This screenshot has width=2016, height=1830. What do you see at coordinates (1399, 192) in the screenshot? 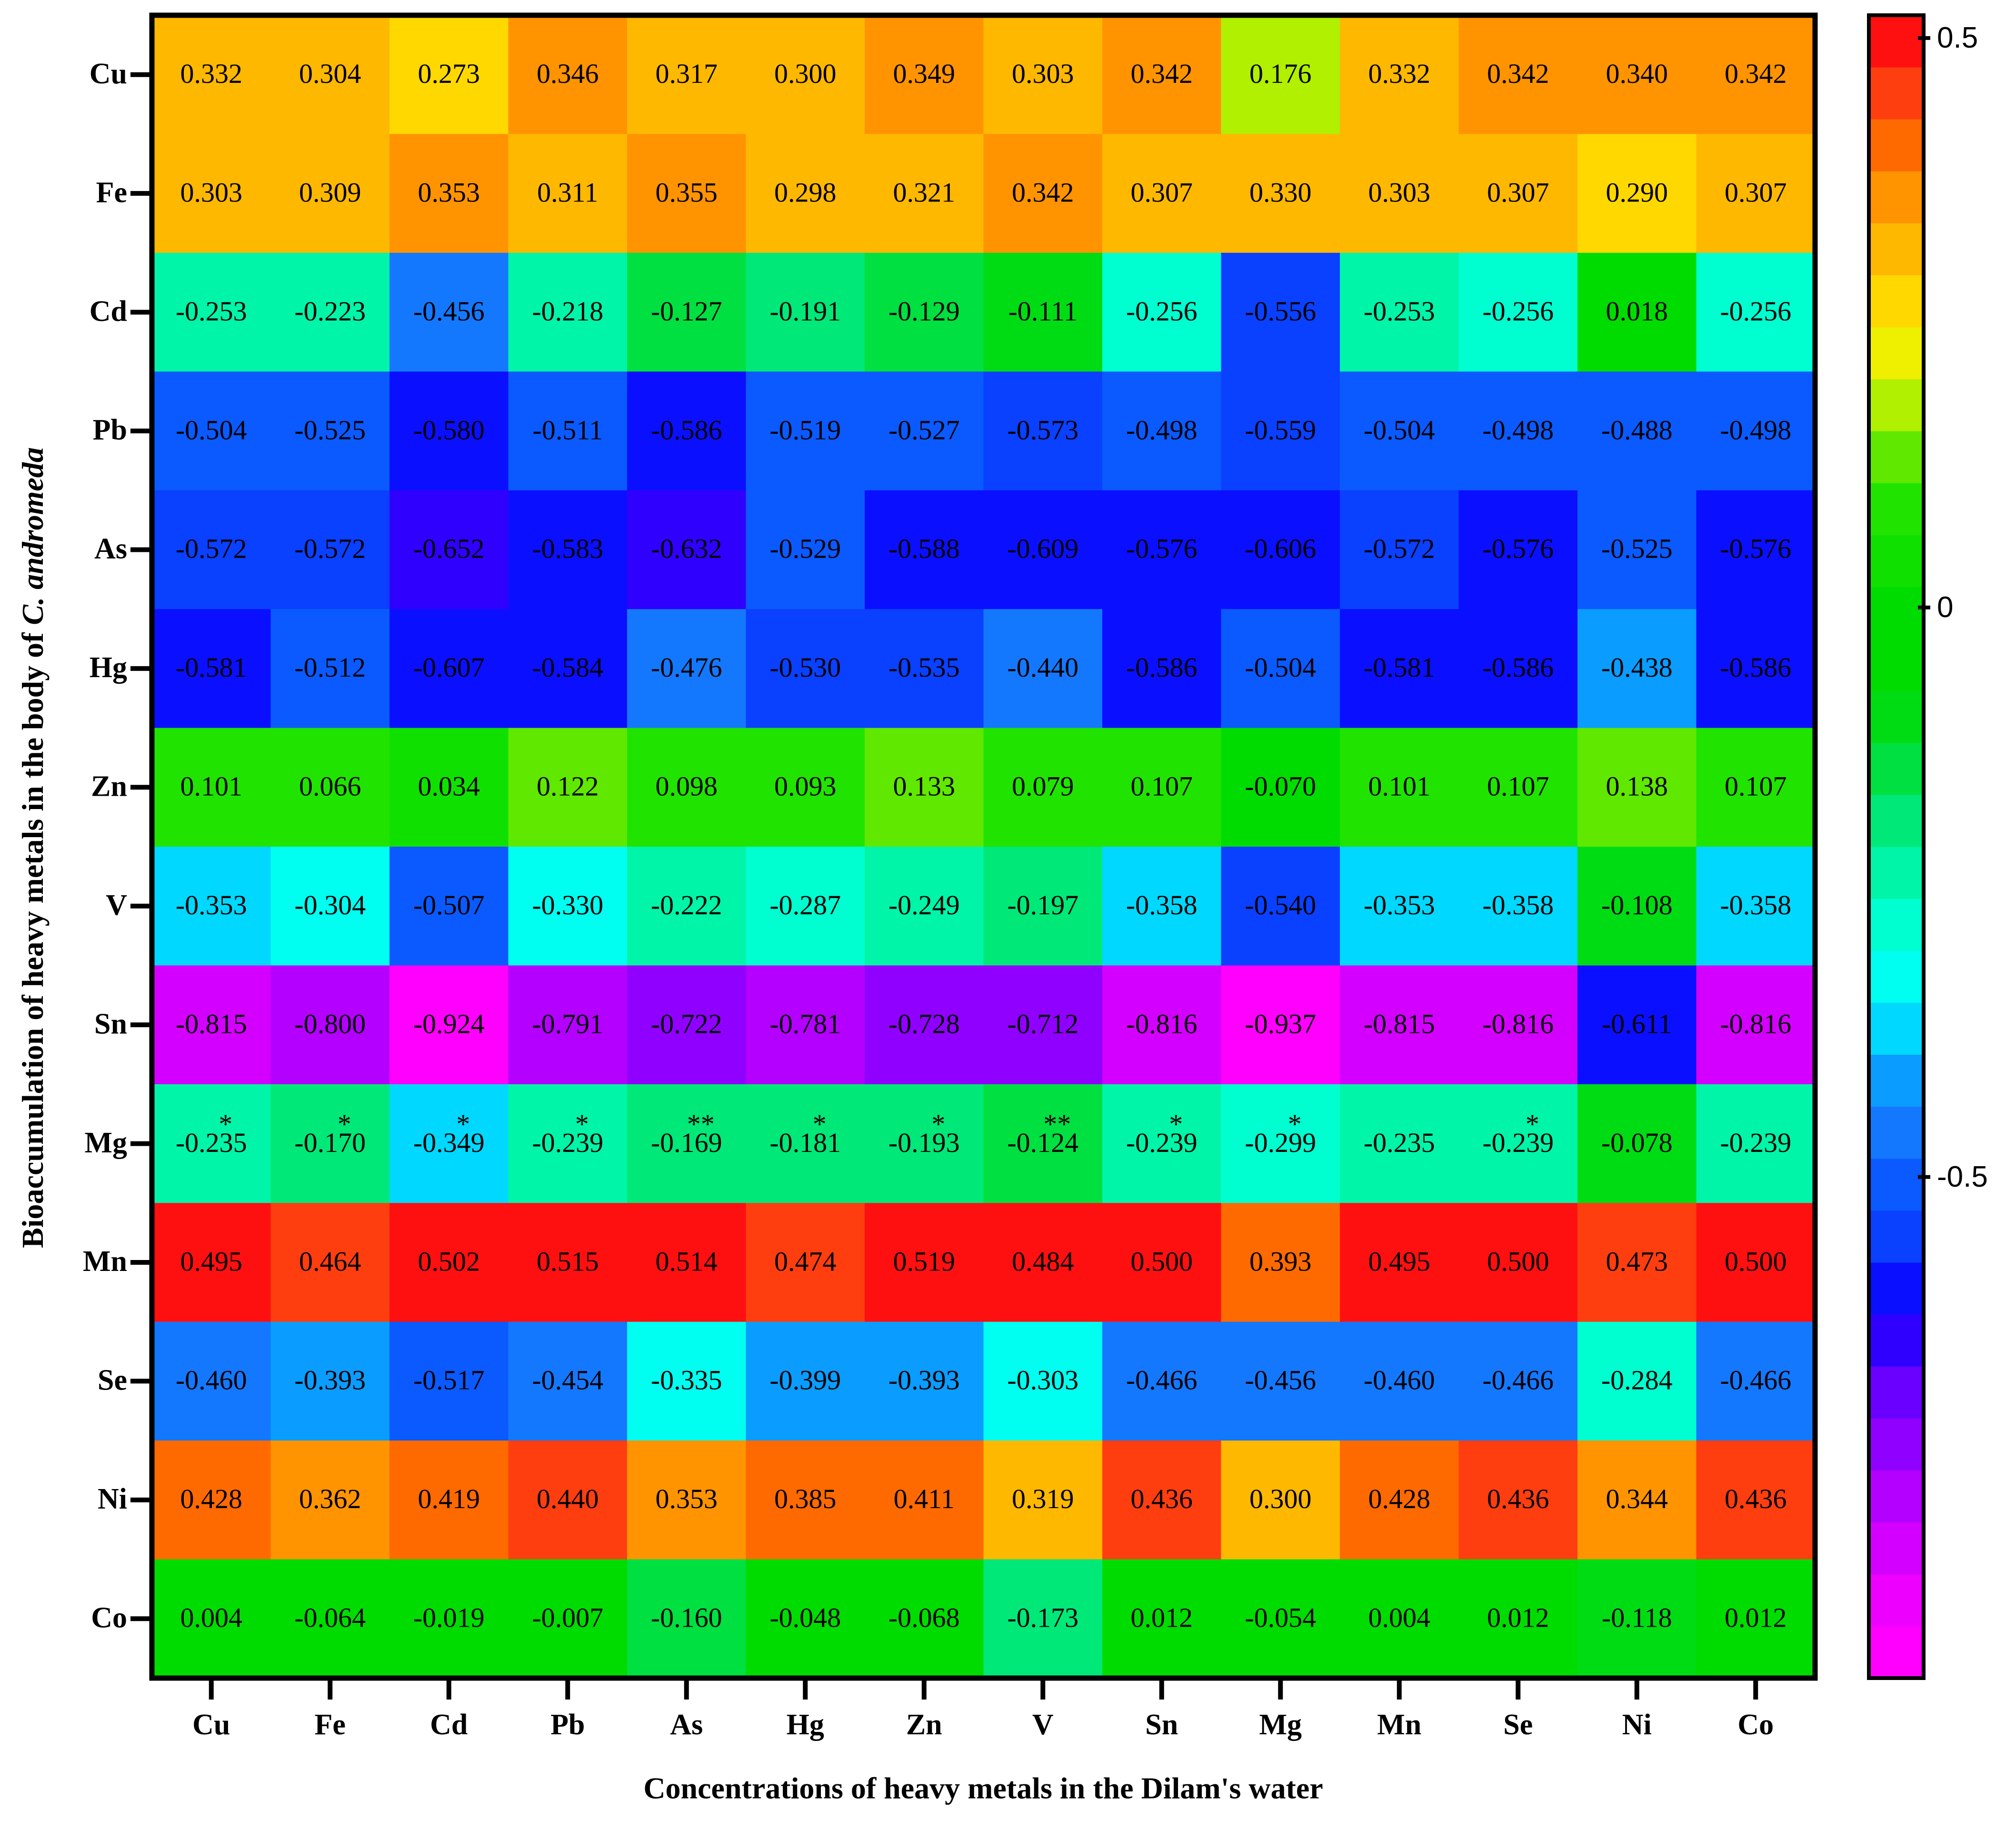
I see `cell-label: 0.303` at bounding box center [1399, 192].